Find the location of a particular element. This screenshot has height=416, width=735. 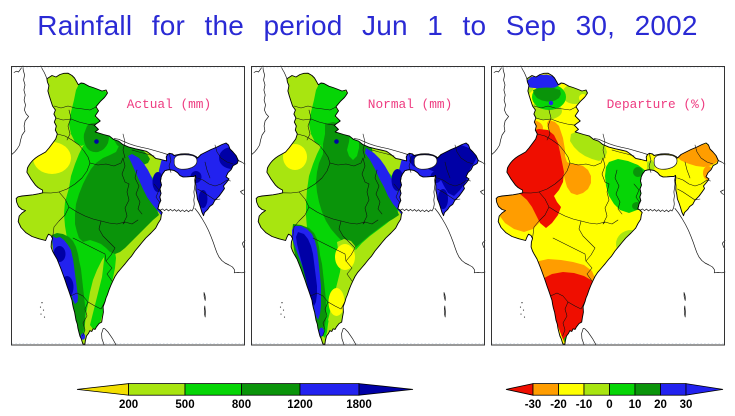

svg-text: -30 is located at coordinates (533, 405).